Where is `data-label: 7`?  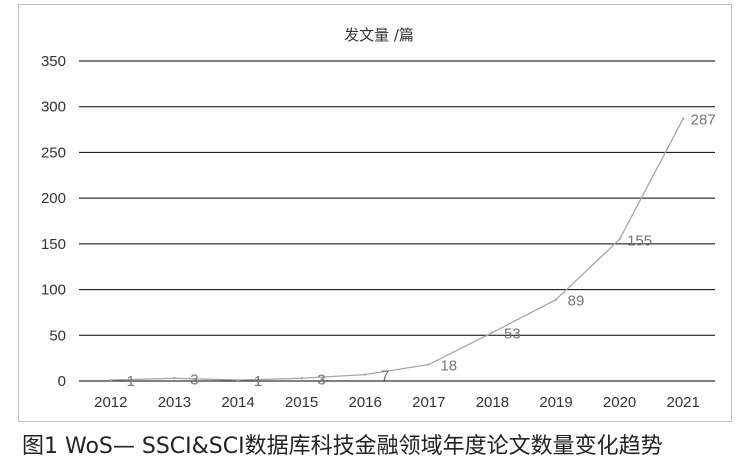
data-label: 7 is located at coordinates (385, 376).